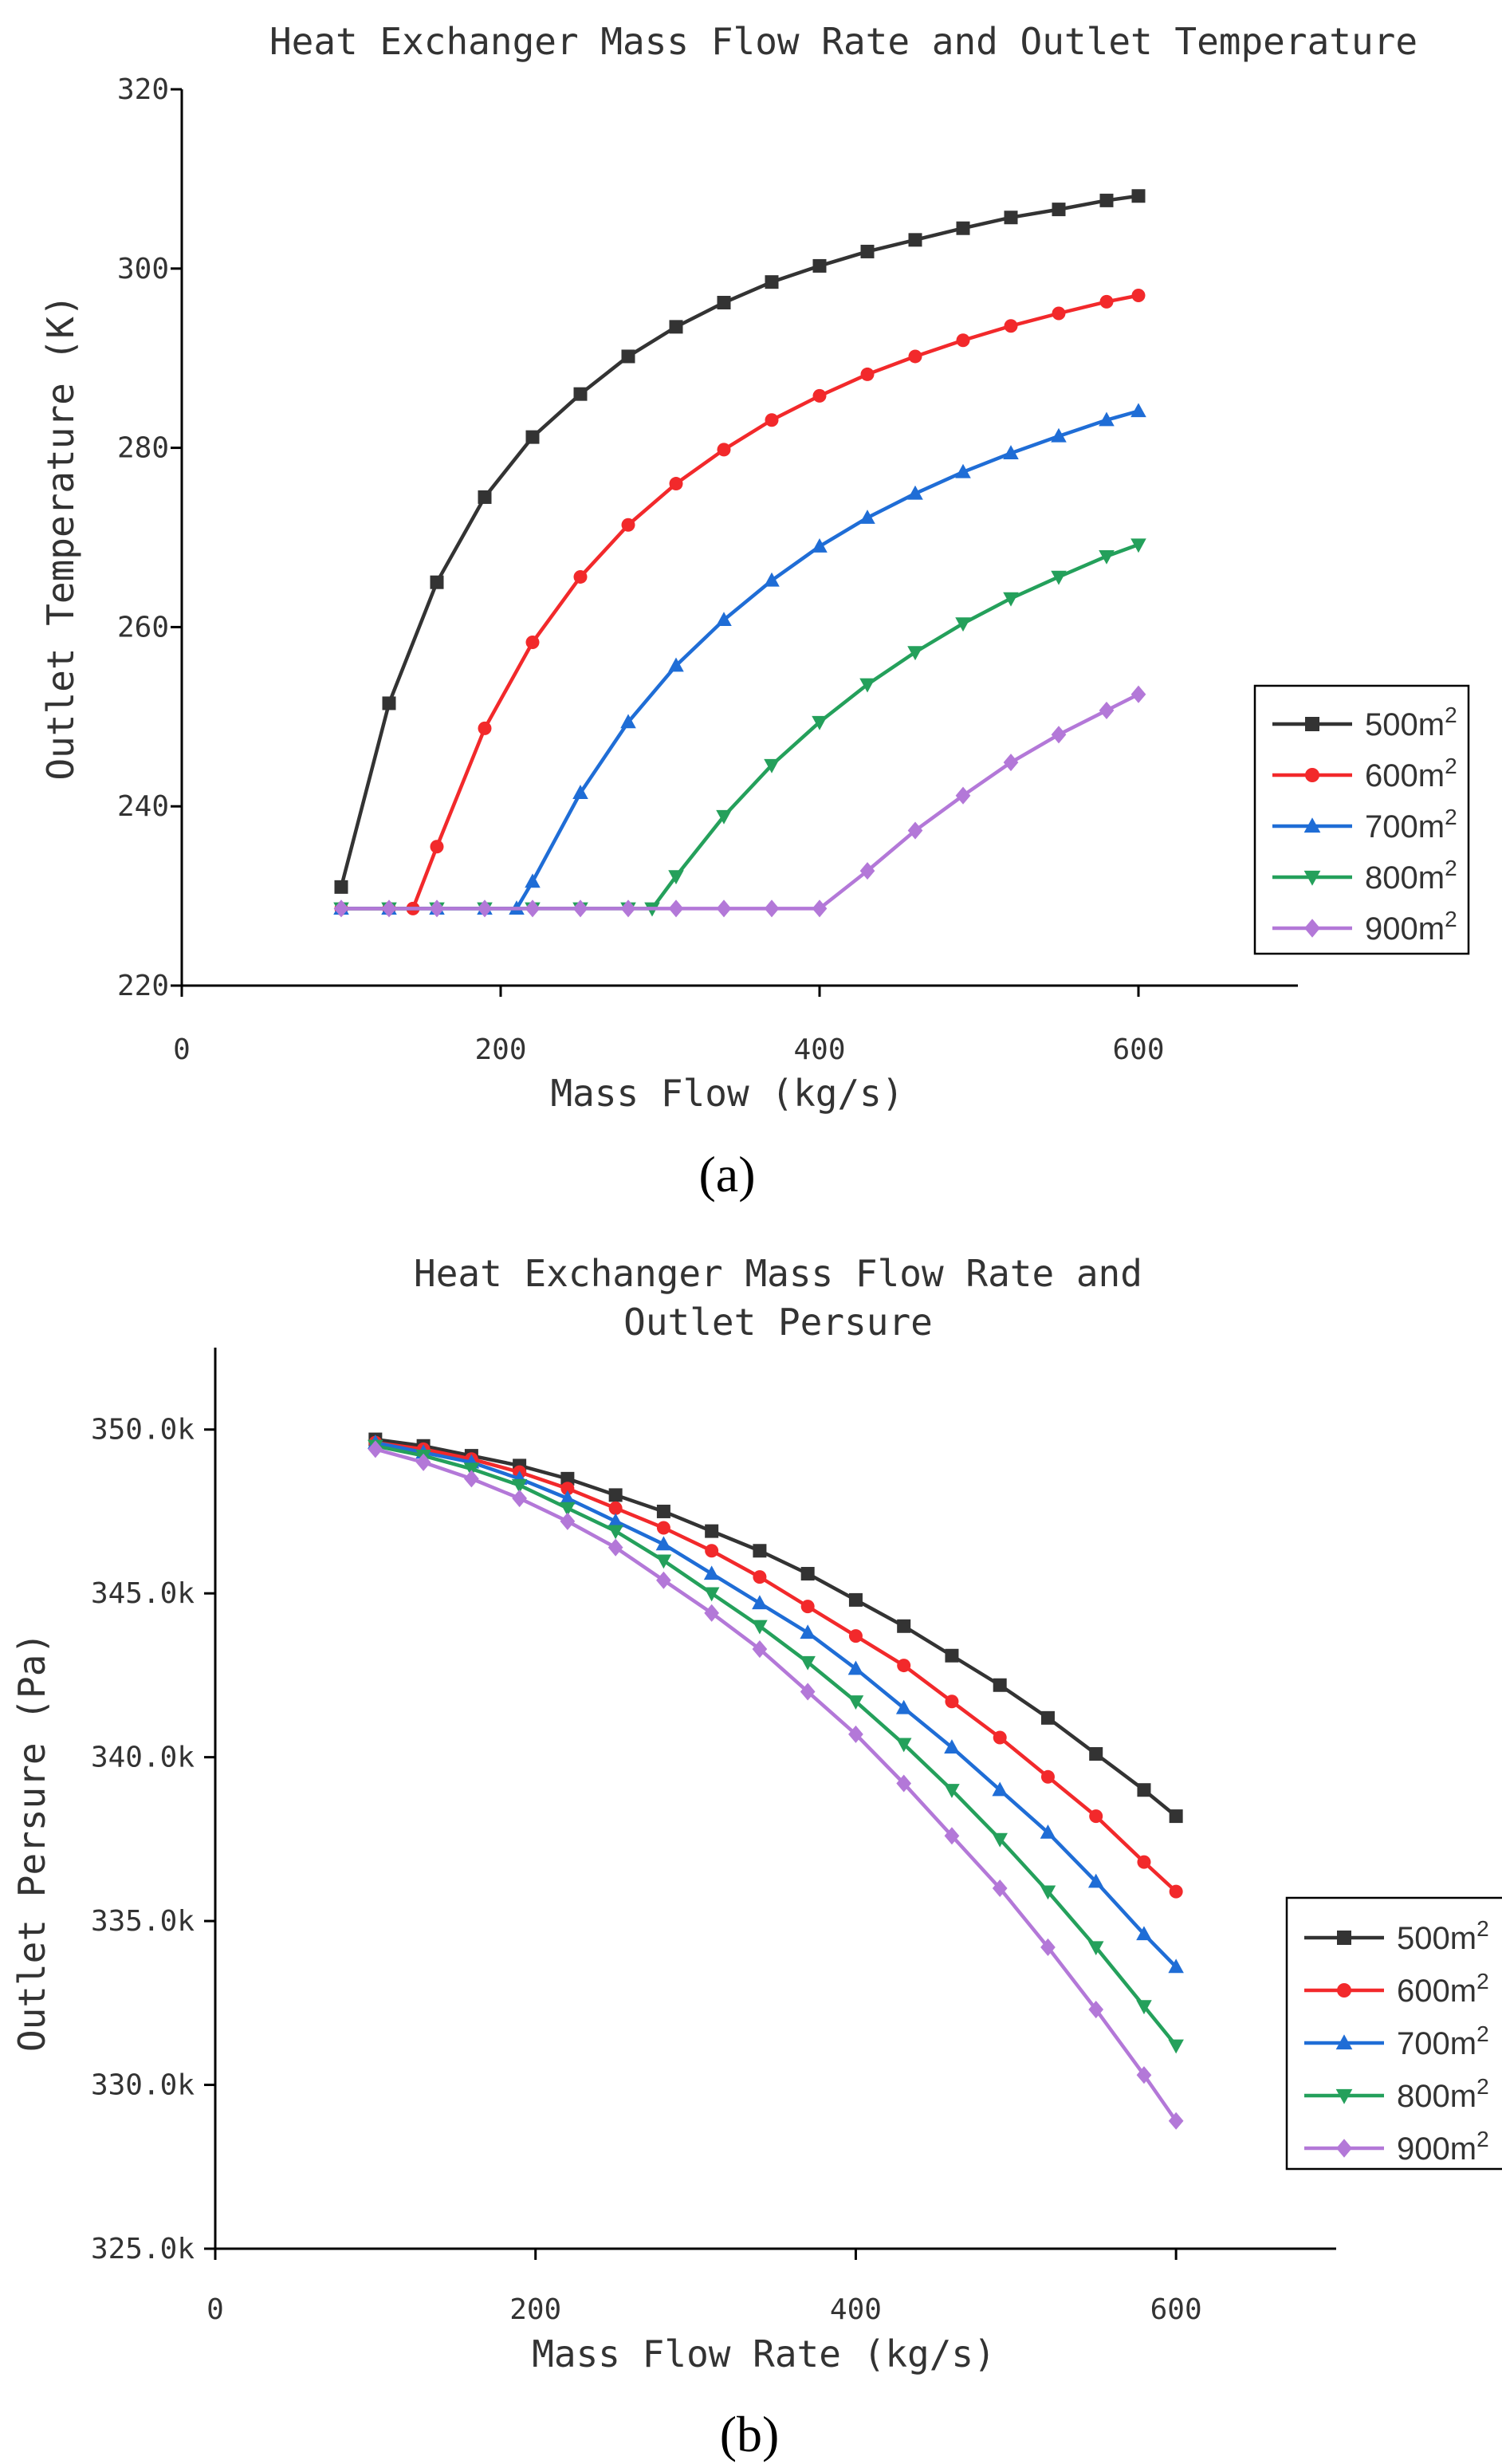  Describe the element at coordinates (750, 2434) in the screenshot. I see `chart-b-panel-label: (b)` at that location.